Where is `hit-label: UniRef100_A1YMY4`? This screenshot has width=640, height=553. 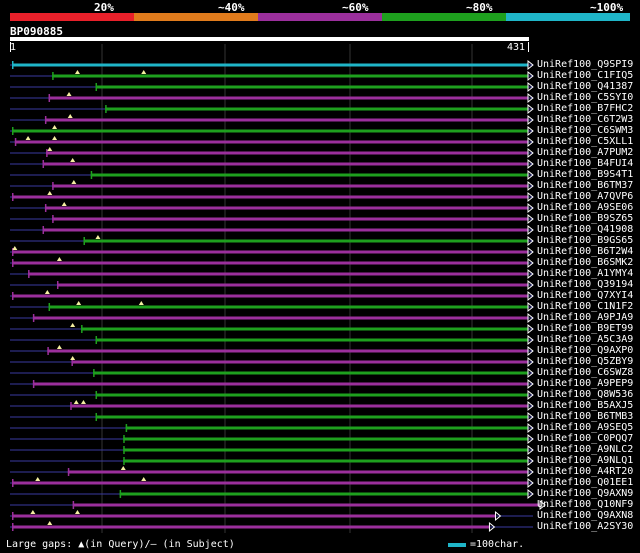 hit-label: UniRef100_A1YMY4 is located at coordinates (585, 273).